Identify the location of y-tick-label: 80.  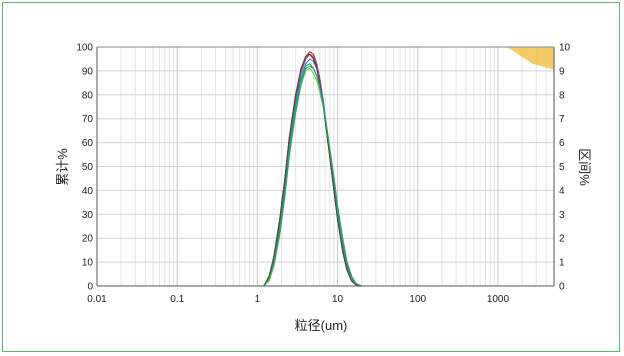
(88, 95).